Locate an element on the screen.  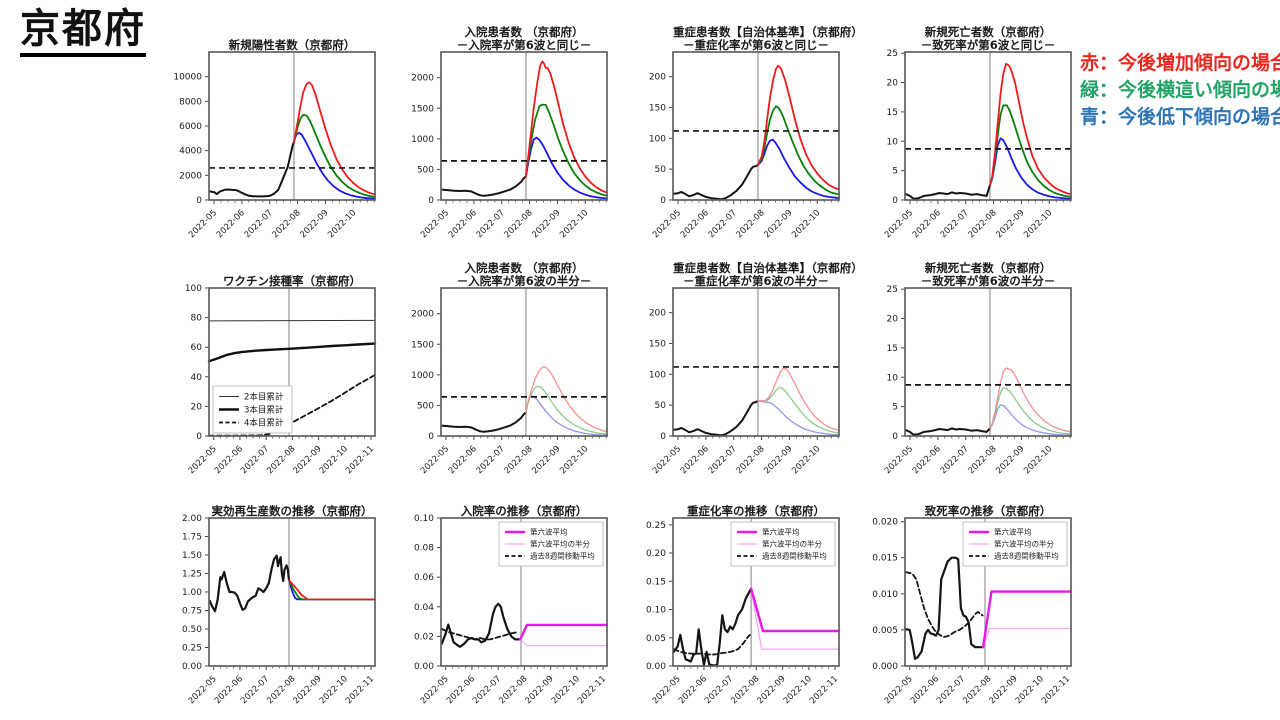
series-proj-increase-half is located at coordinates (1030, 400).